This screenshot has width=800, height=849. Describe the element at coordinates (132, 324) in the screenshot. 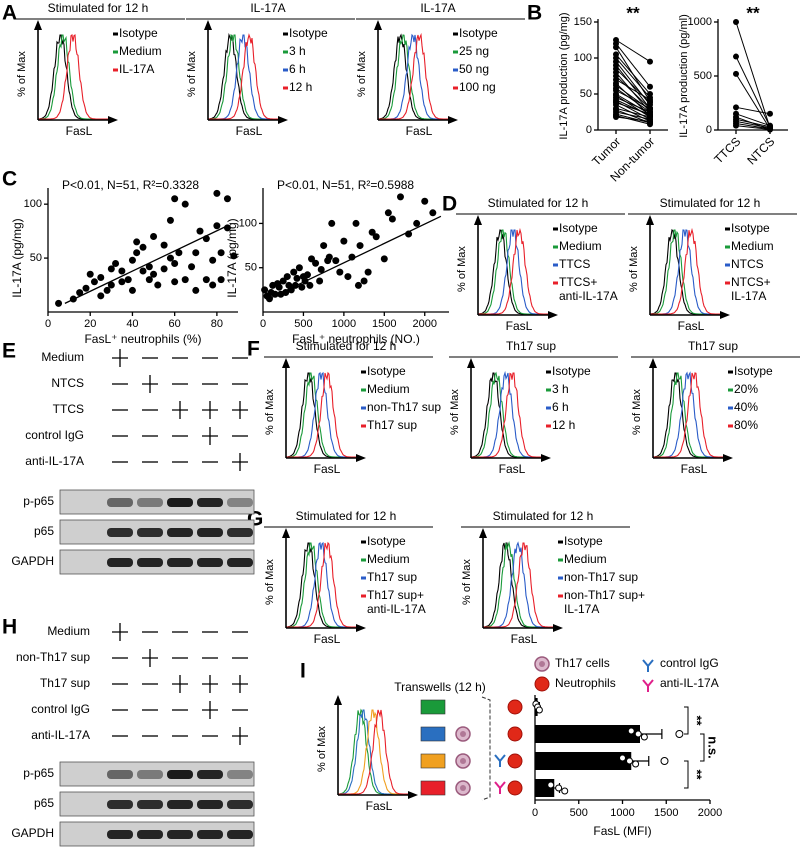

I see `x-tick-label: 40` at that location.